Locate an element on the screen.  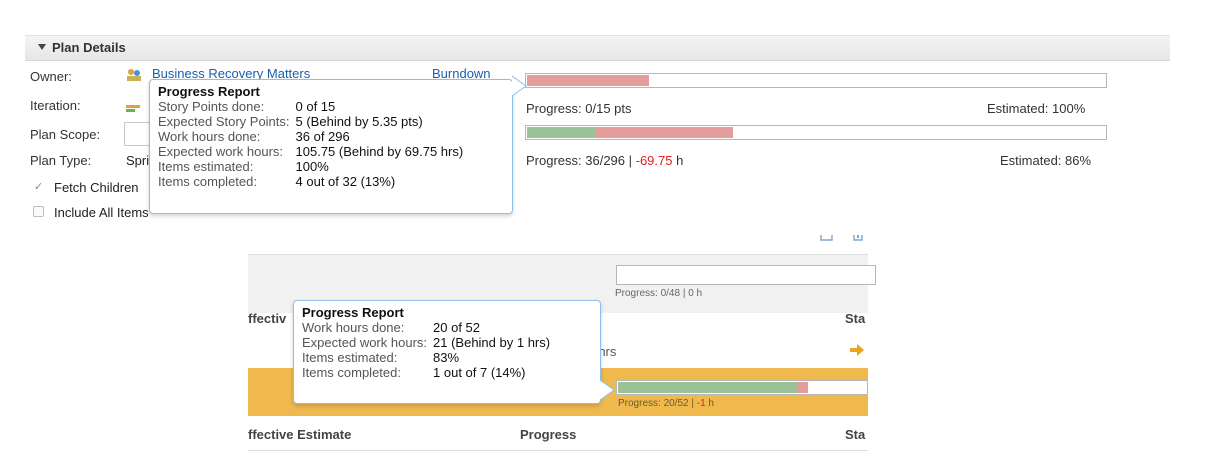
tooltip-value: 4 out of 32 (13%) is located at coordinates (345, 181).